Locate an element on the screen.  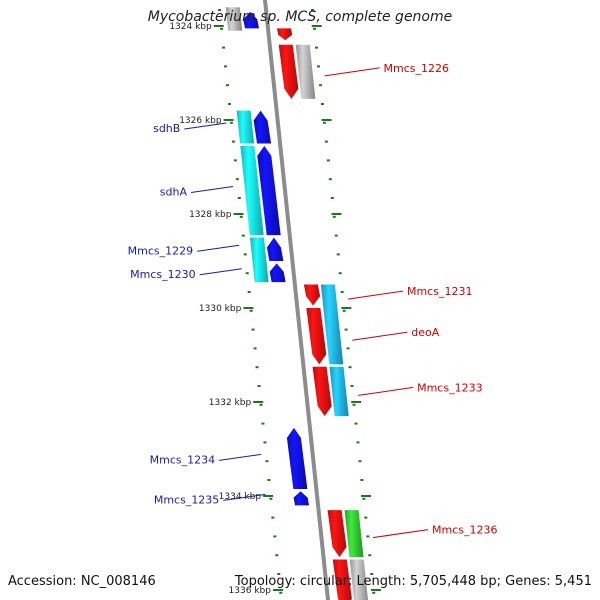
gene-label: Mmcs_1230 is located at coordinates (162, 274).